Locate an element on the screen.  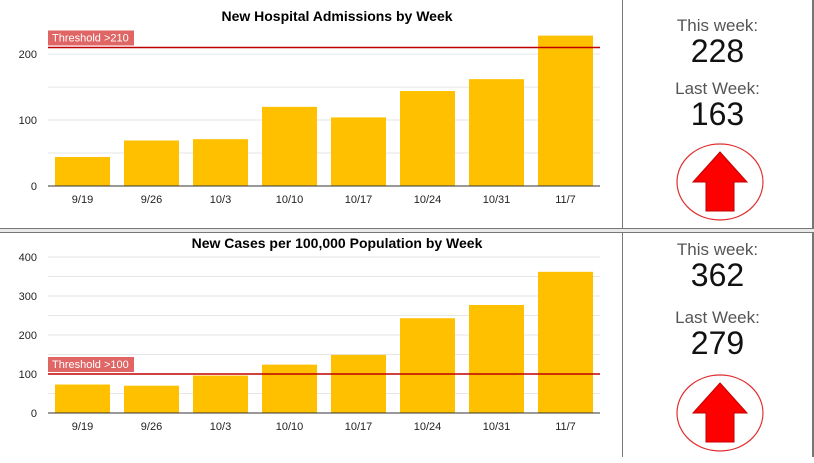
threshold-label: Threshold >210 is located at coordinates (90, 38).